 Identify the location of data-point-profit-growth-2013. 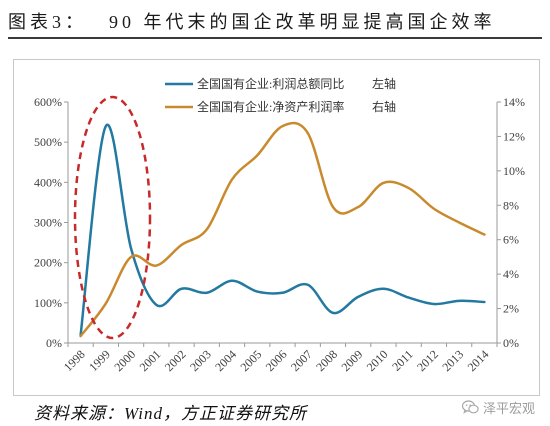
(459, 301).